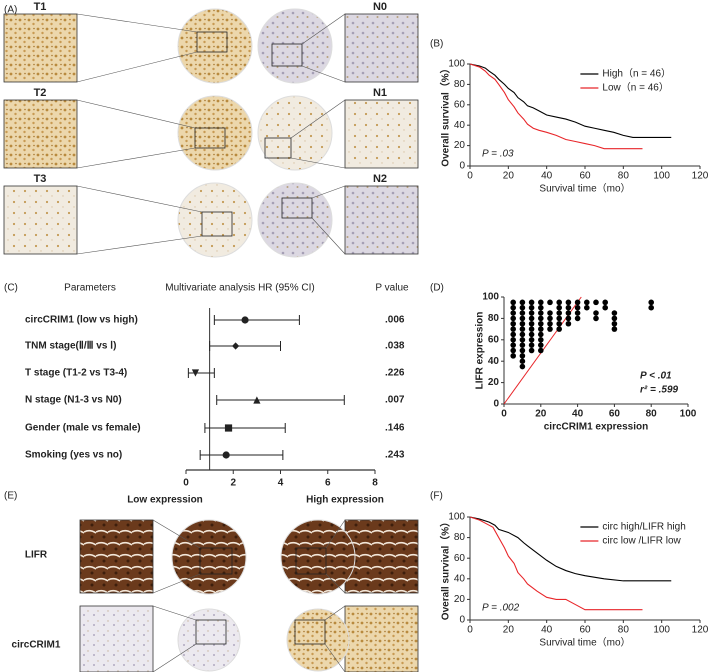  What do you see at coordinates (11, 288) in the screenshot?
I see `panel-label: (C)` at bounding box center [11, 288].